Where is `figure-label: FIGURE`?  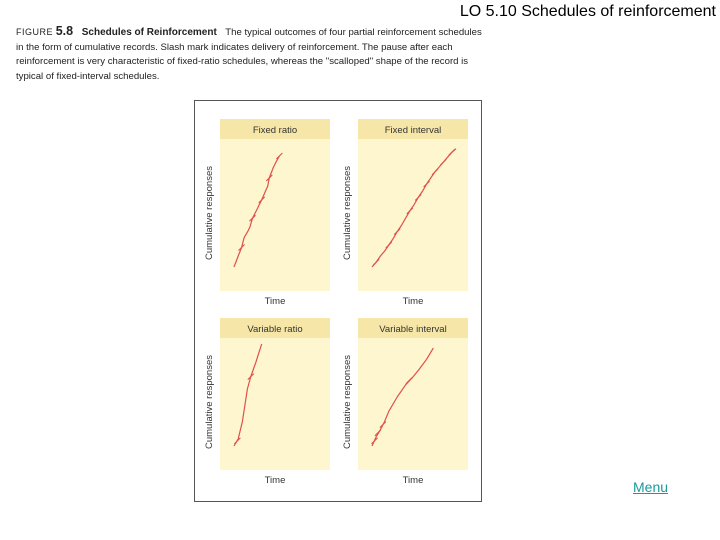
figure-label: FIGURE is located at coordinates (35, 32).